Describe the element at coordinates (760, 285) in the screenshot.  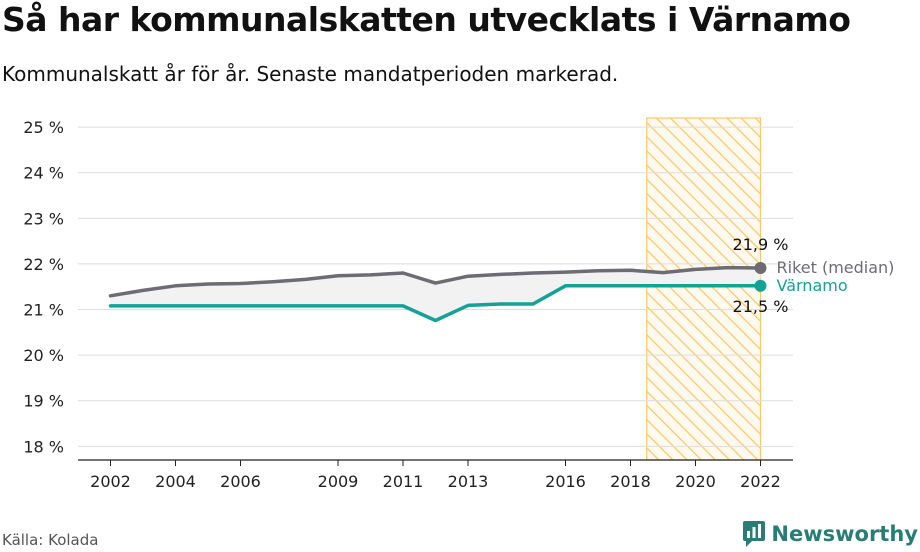
I see `varnamo-end-marker` at that location.